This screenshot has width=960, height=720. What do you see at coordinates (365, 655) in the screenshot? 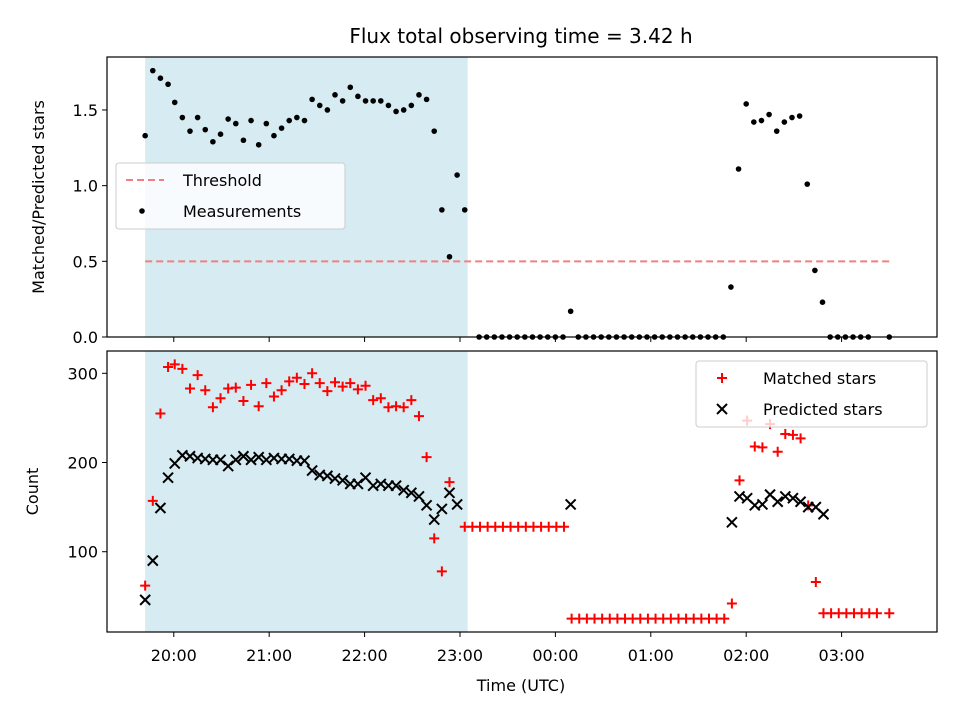
I see `x-tick-label: 22:00` at bounding box center [365, 655].